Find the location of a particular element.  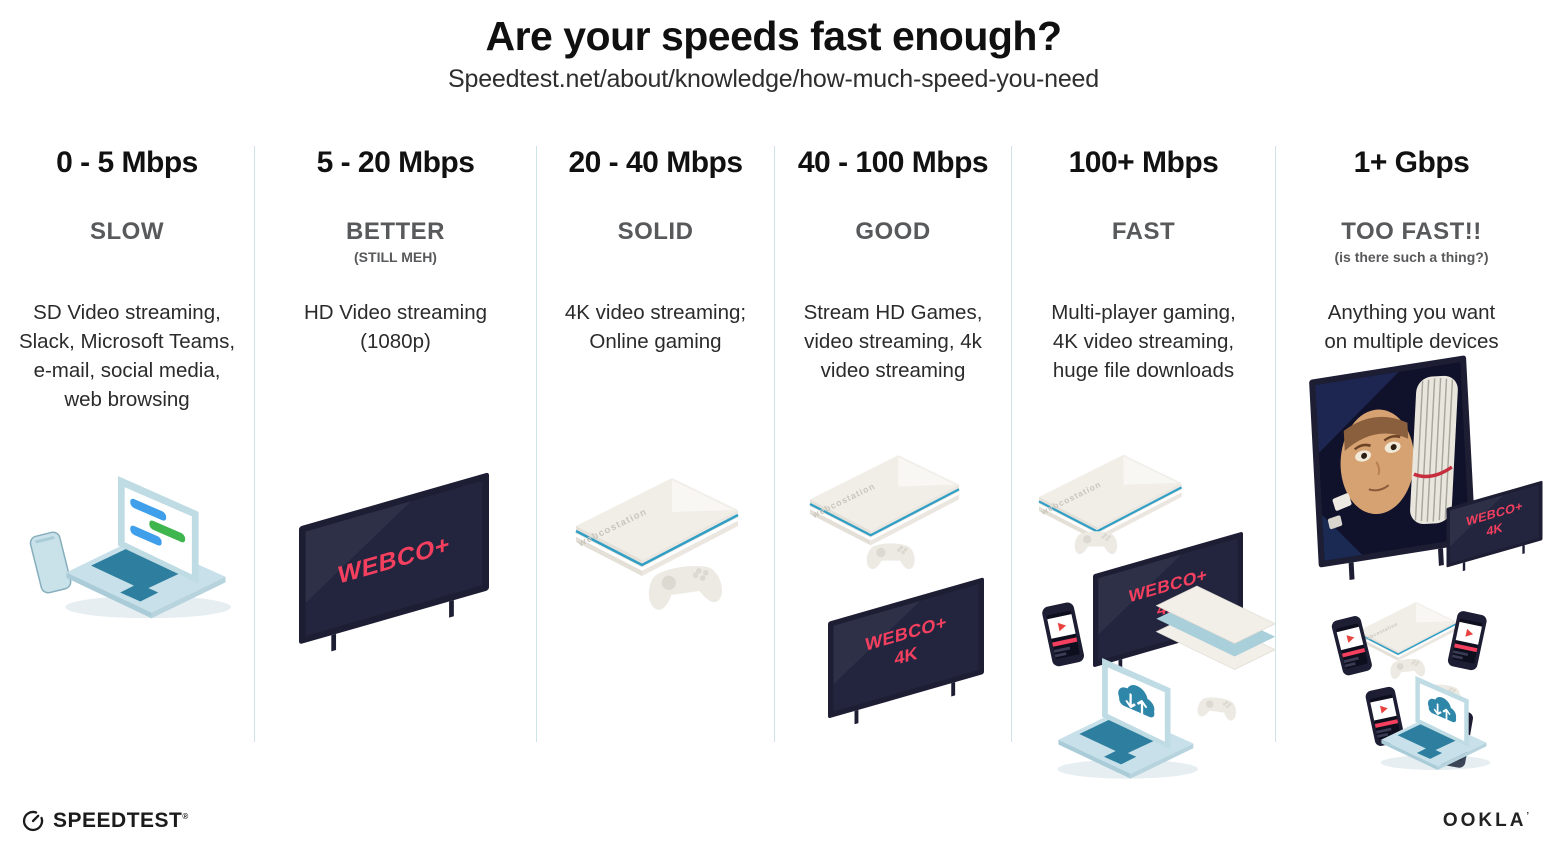

movie-tv-icon is located at coordinates (1392, 467).